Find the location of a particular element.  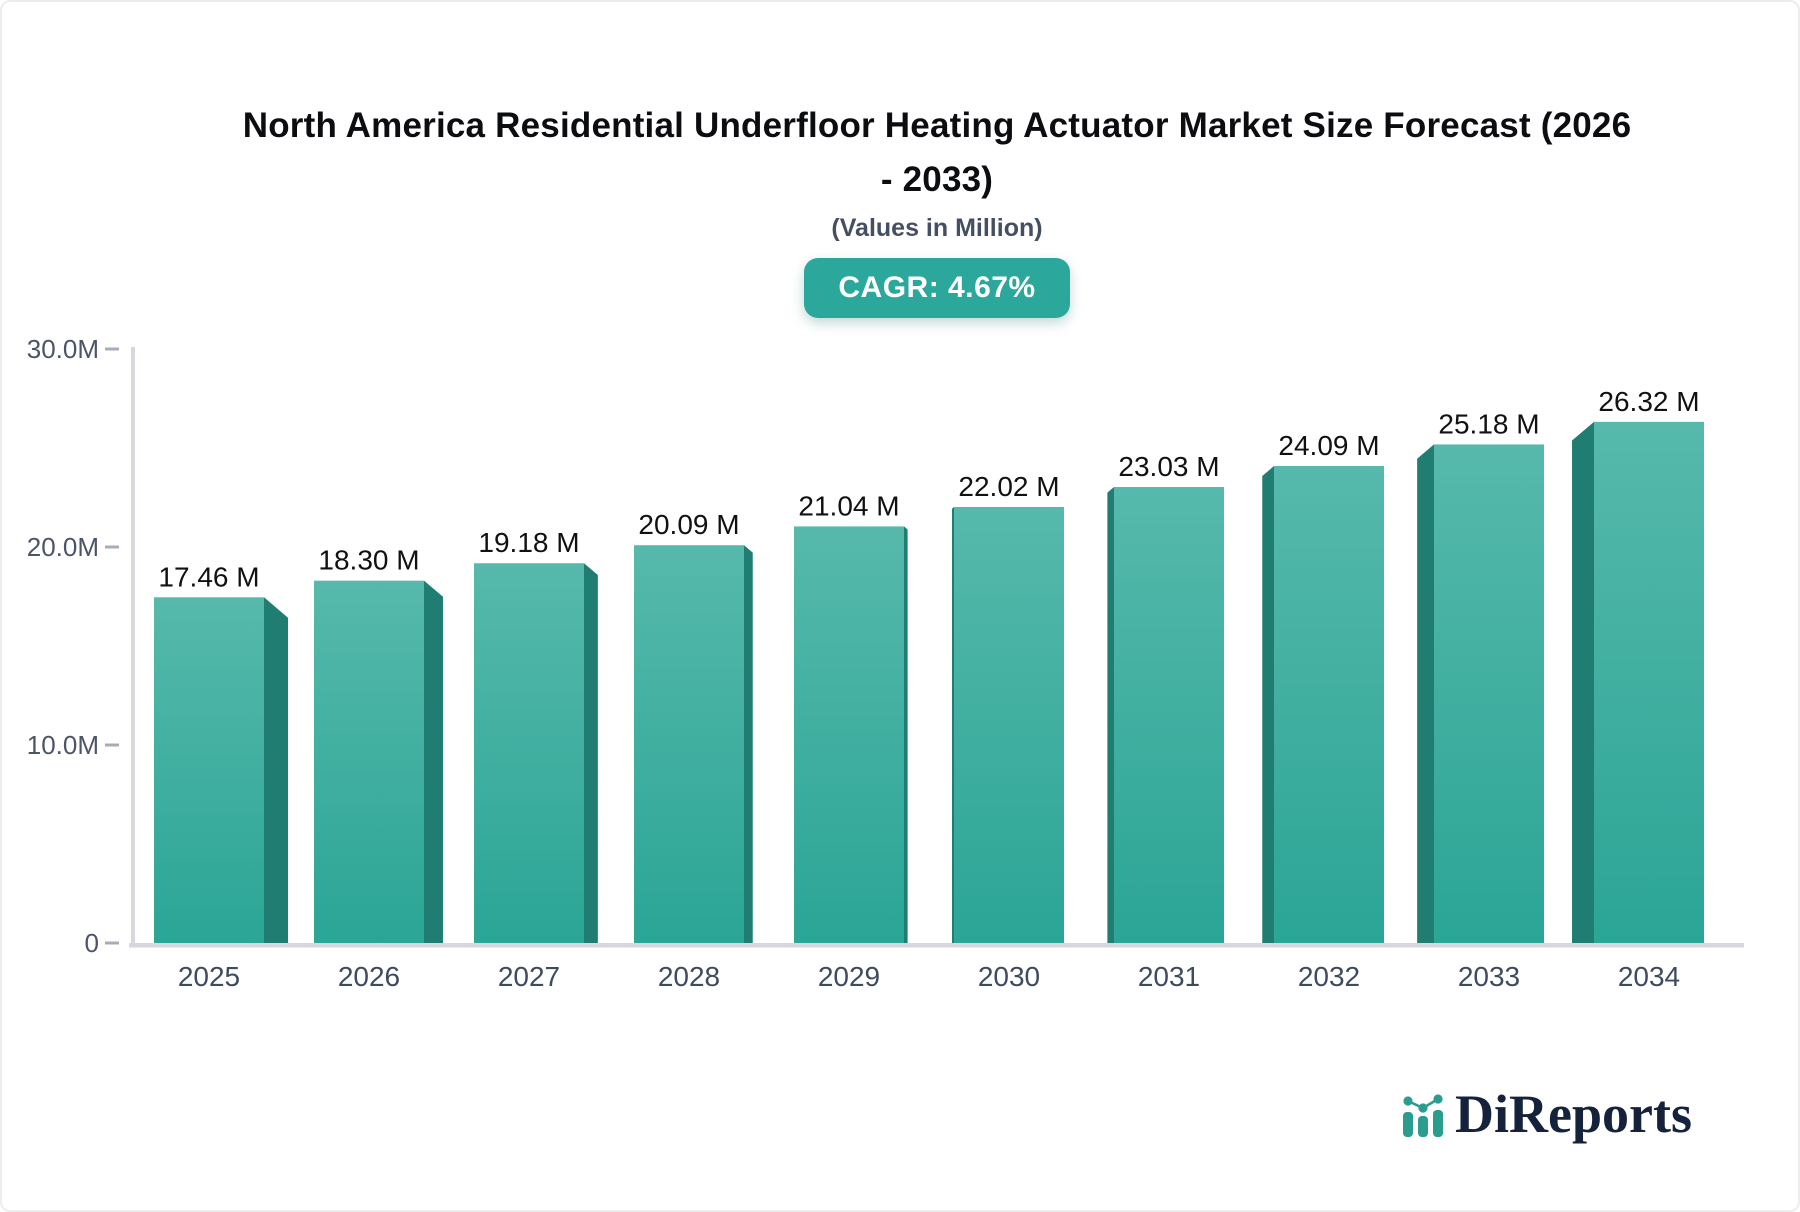

bar-side-2029 is located at coordinates (906, 734).